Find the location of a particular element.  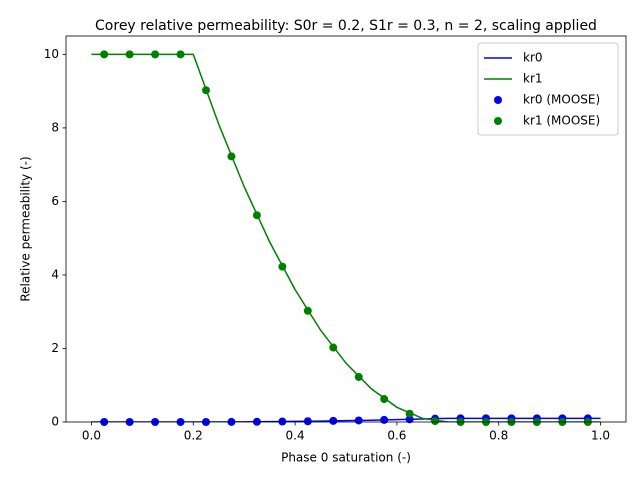

y-tick-label: 8 is located at coordinates (55, 127).